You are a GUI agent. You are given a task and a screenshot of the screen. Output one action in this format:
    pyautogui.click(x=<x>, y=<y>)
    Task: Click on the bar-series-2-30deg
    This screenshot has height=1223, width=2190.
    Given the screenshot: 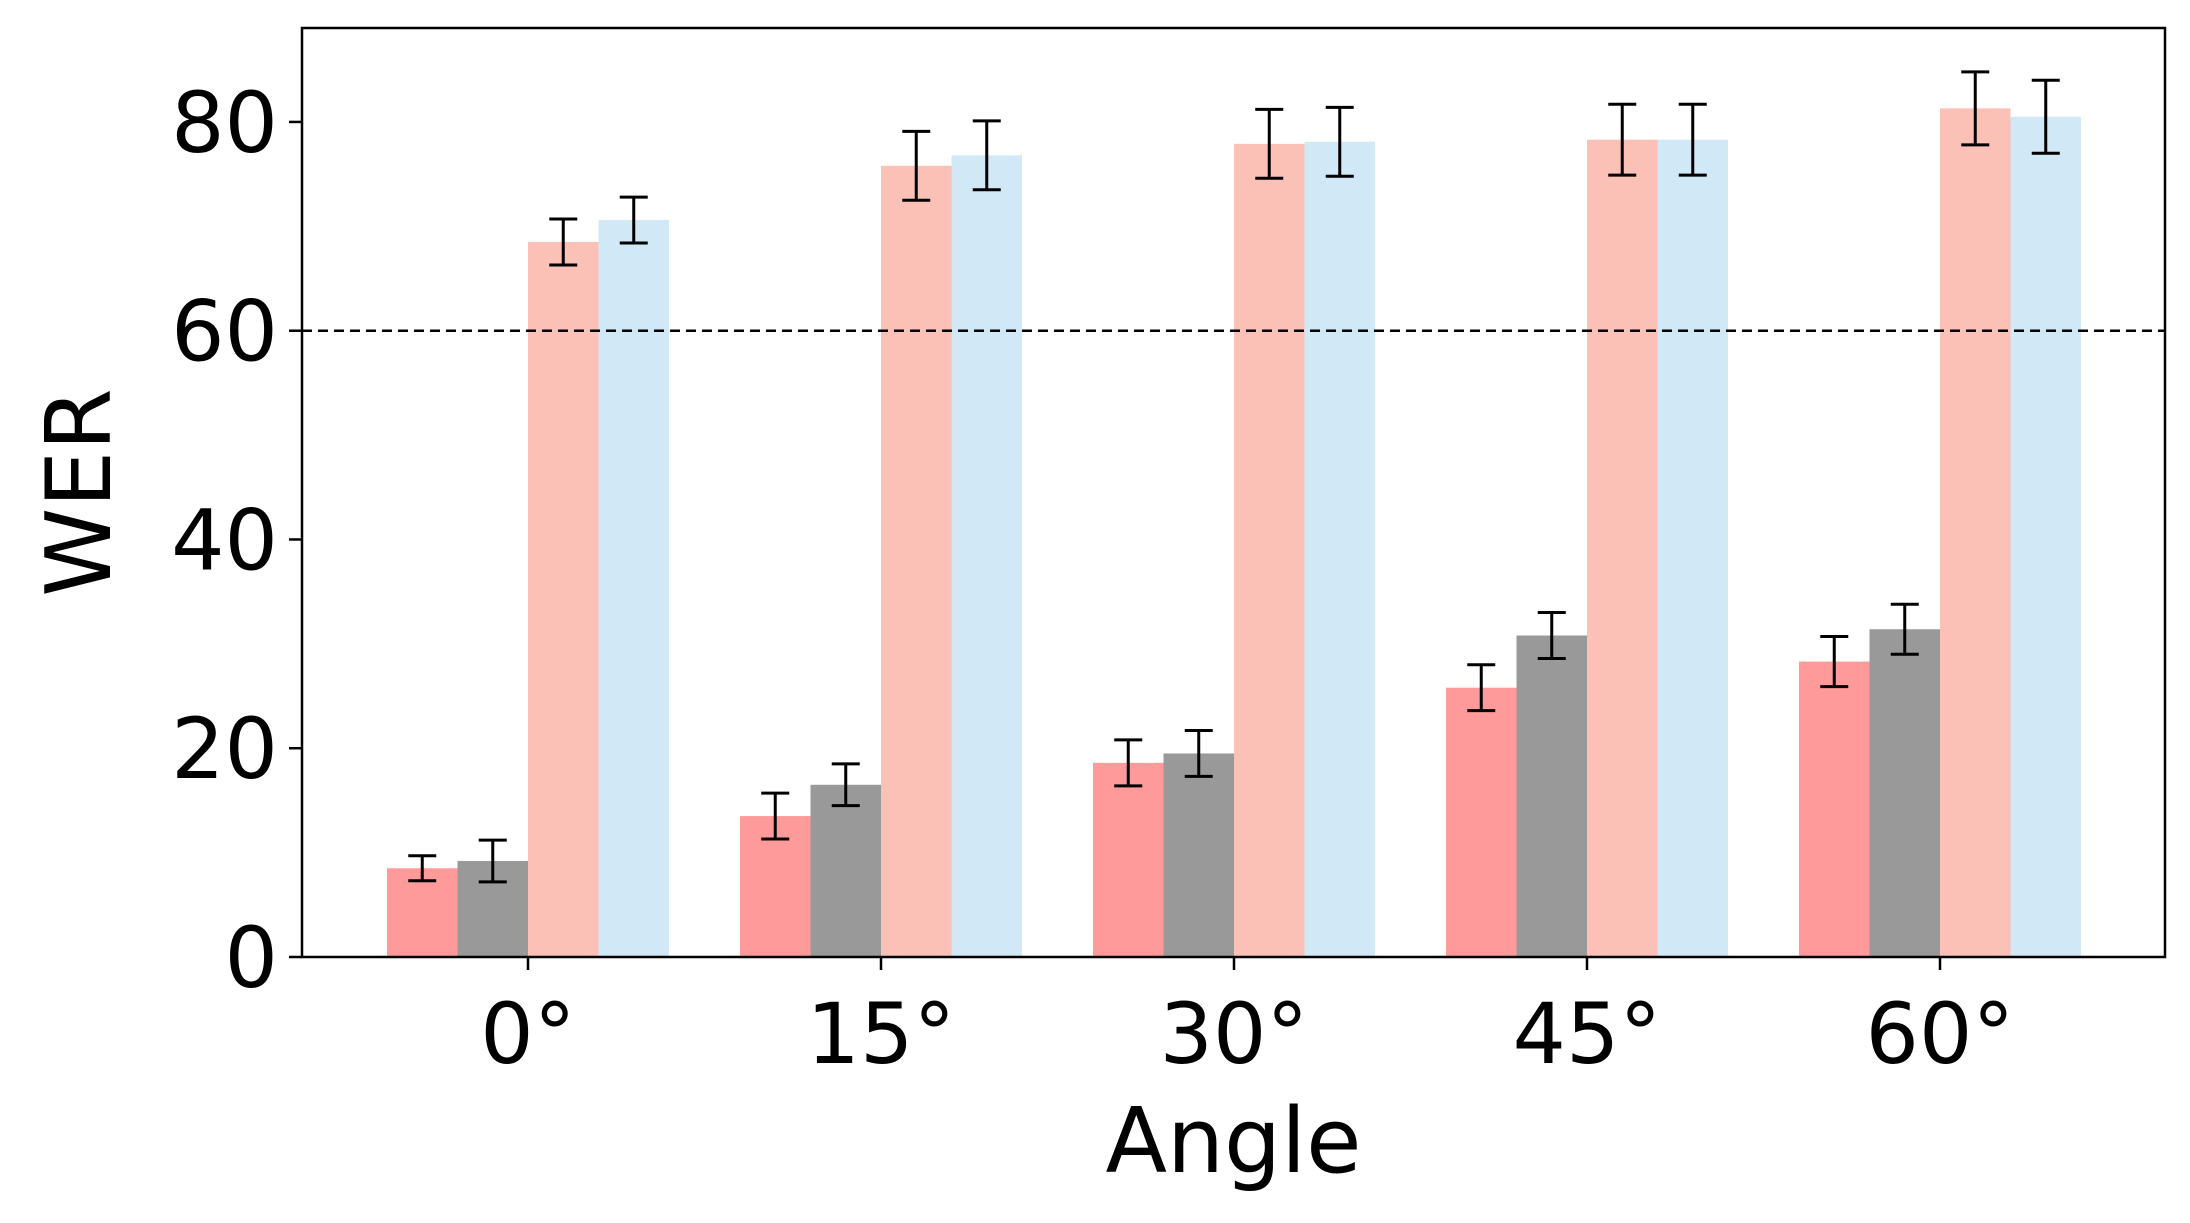 What is the action you would take?
    pyautogui.click(x=1198, y=855)
    